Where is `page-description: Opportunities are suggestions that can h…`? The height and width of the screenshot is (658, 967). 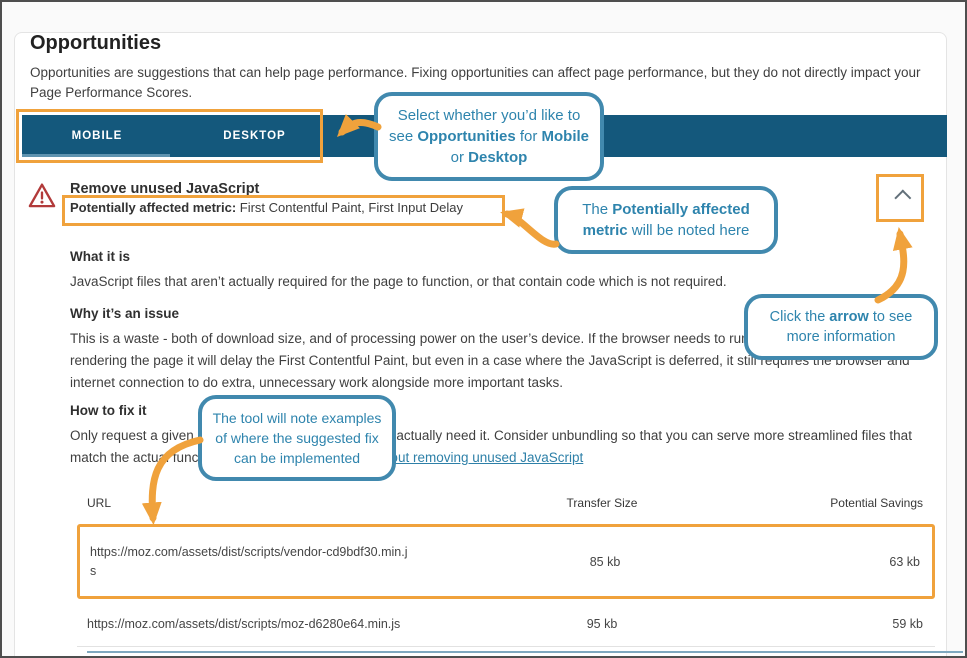
page-description: Opportunities are suggestions that can h… is located at coordinates (487, 83).